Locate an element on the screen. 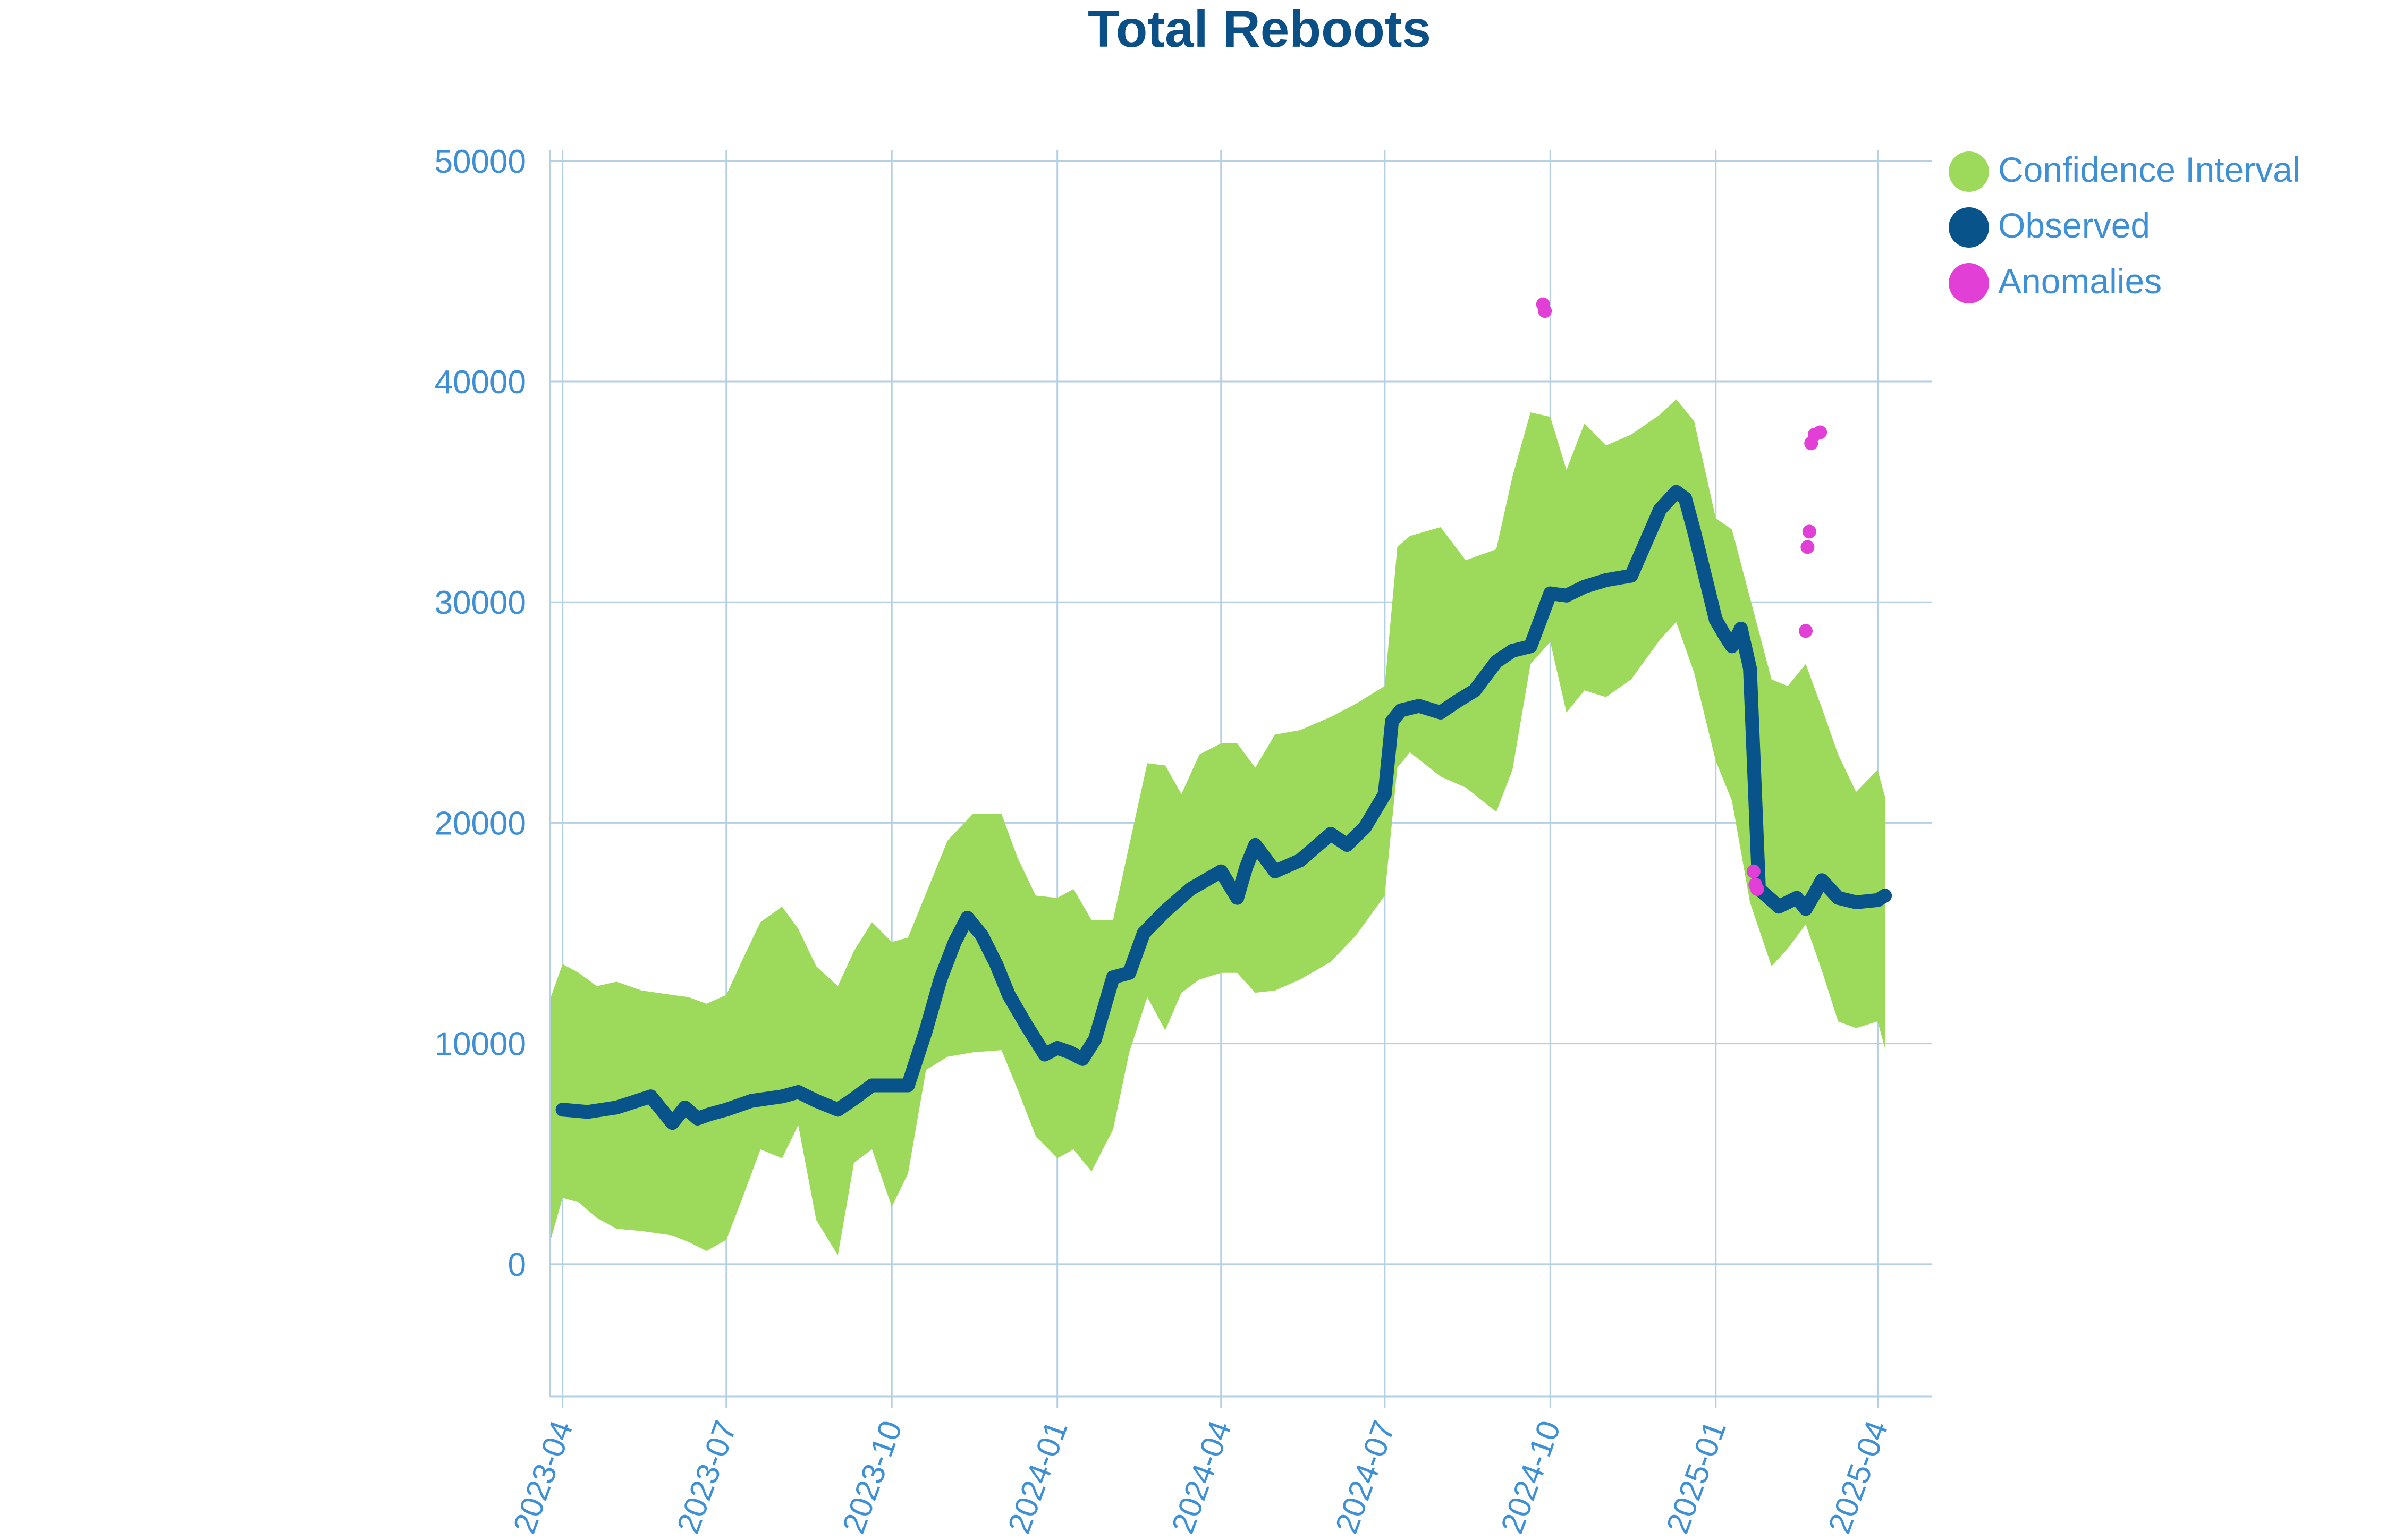 The height and width of the screenshot is (1540, 2403). legend-item-confidence-interval: Confidence Interval is located at coordinates (2124, 171).